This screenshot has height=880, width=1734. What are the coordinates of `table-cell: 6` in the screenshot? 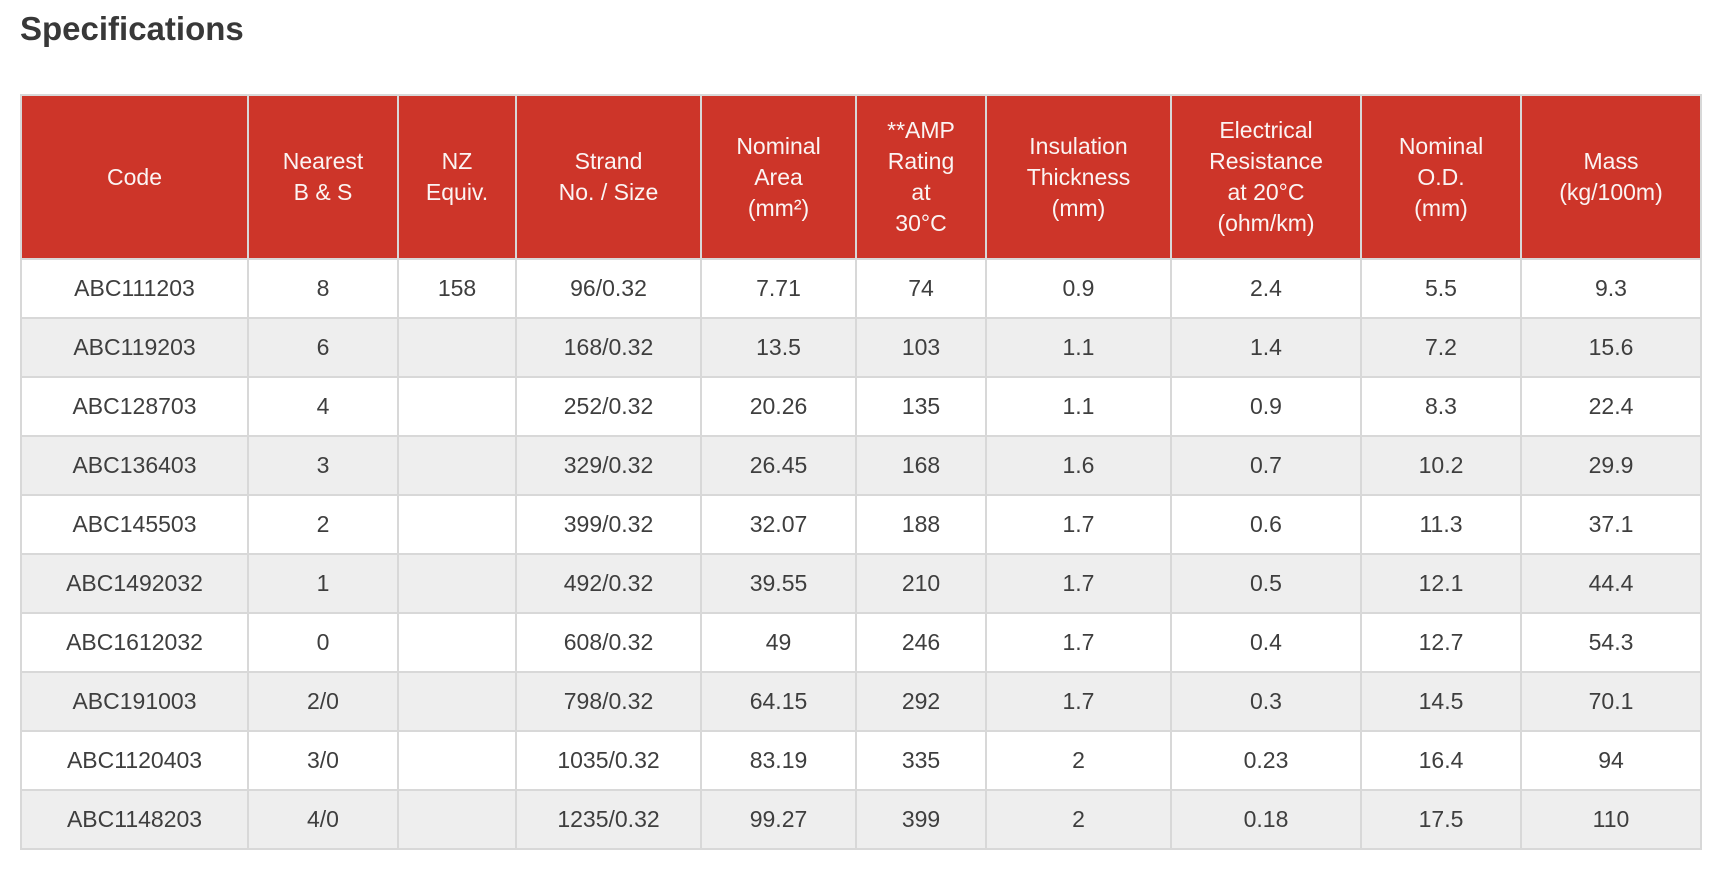 It's located at (323, 347).